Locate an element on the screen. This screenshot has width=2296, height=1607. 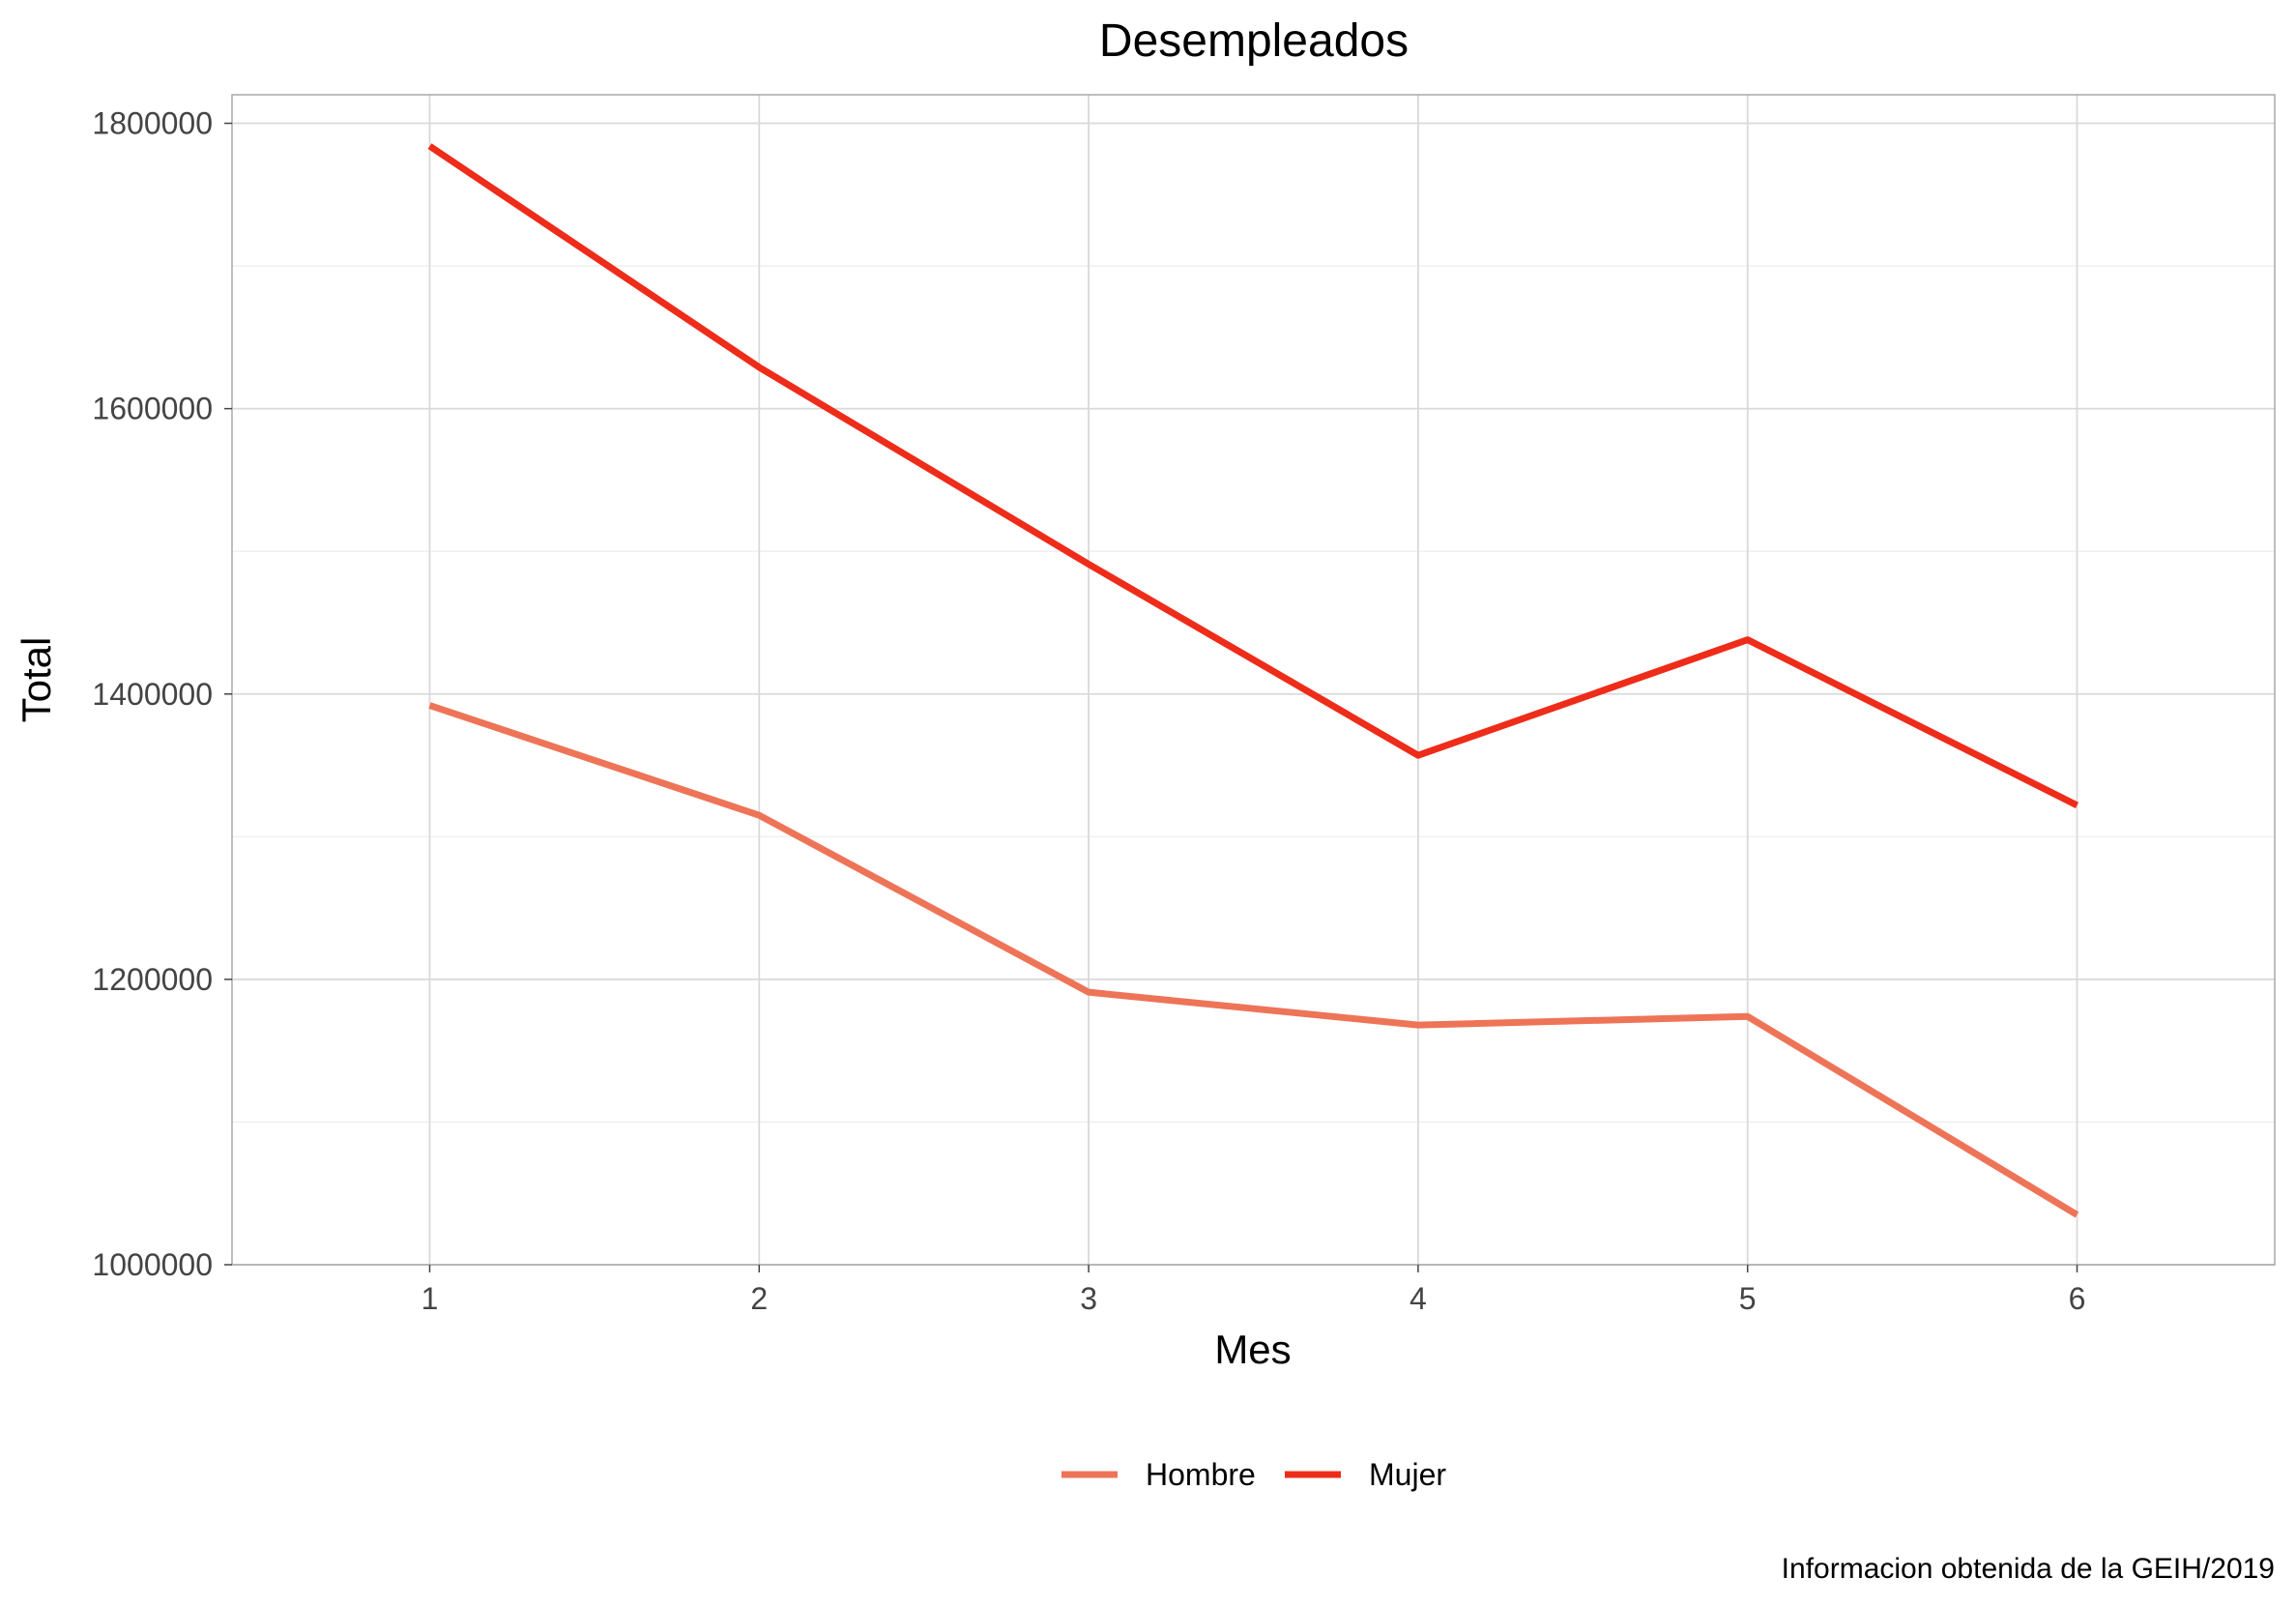
y-tick-label: 1600000 is located at coordinates (152, 409).